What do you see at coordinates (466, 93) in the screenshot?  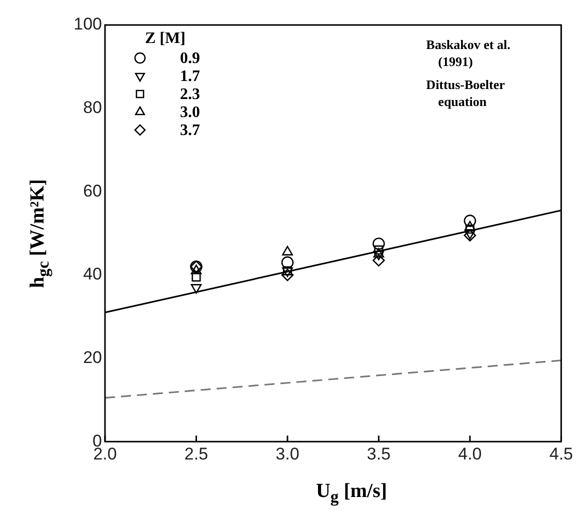 I see `annotation: Dittus-Boelter equation` at bounding box center [466, 93].